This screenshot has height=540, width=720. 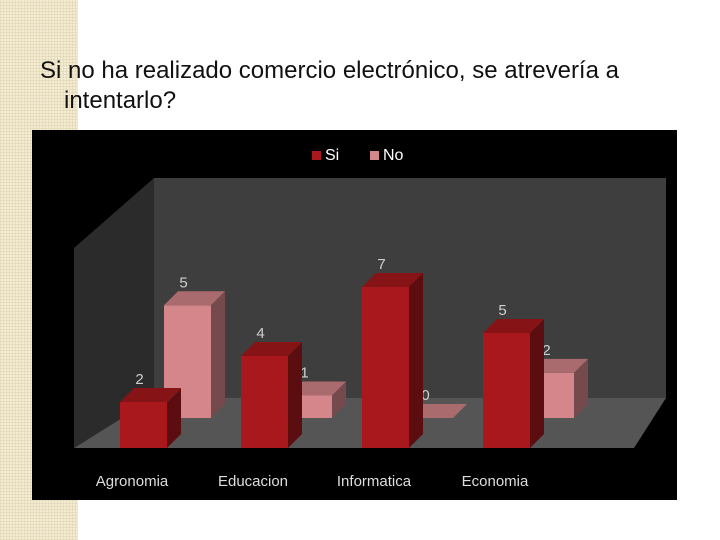 What do you see at coordinates (506, 390) in the screenshot?
I see `bar-economia-si` at bounding box center [506, 390].